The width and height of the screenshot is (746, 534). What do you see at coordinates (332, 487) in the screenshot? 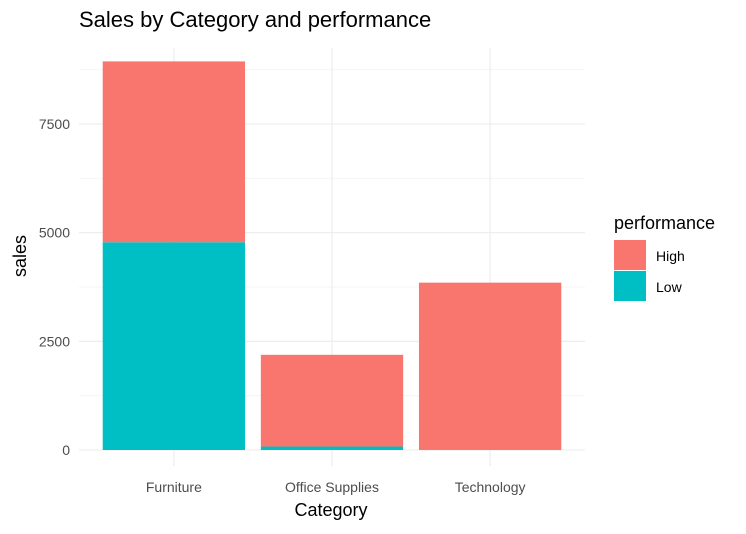
I see `x-tick-label: Office Supplies` at bounding box center [332, 487].